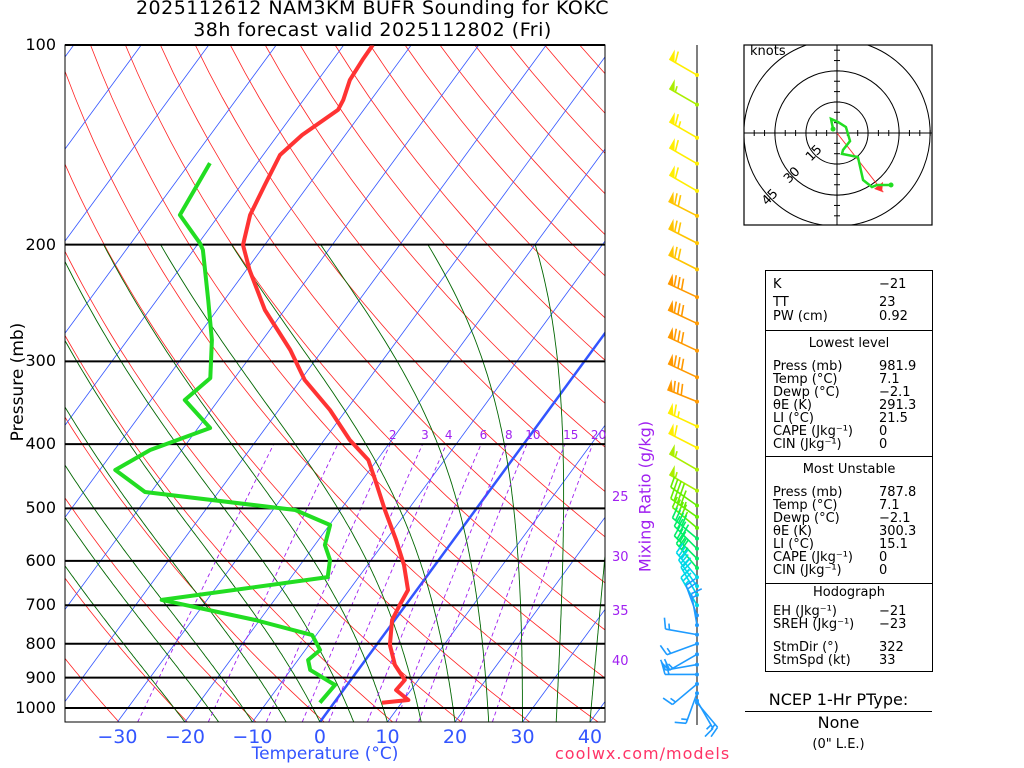 This screenshot has height=768, width=1024. What do you see at coordinates (40, 244) in the screenshot?
I see `pressure-tick-label: 200` at bounding box center [40, 244].